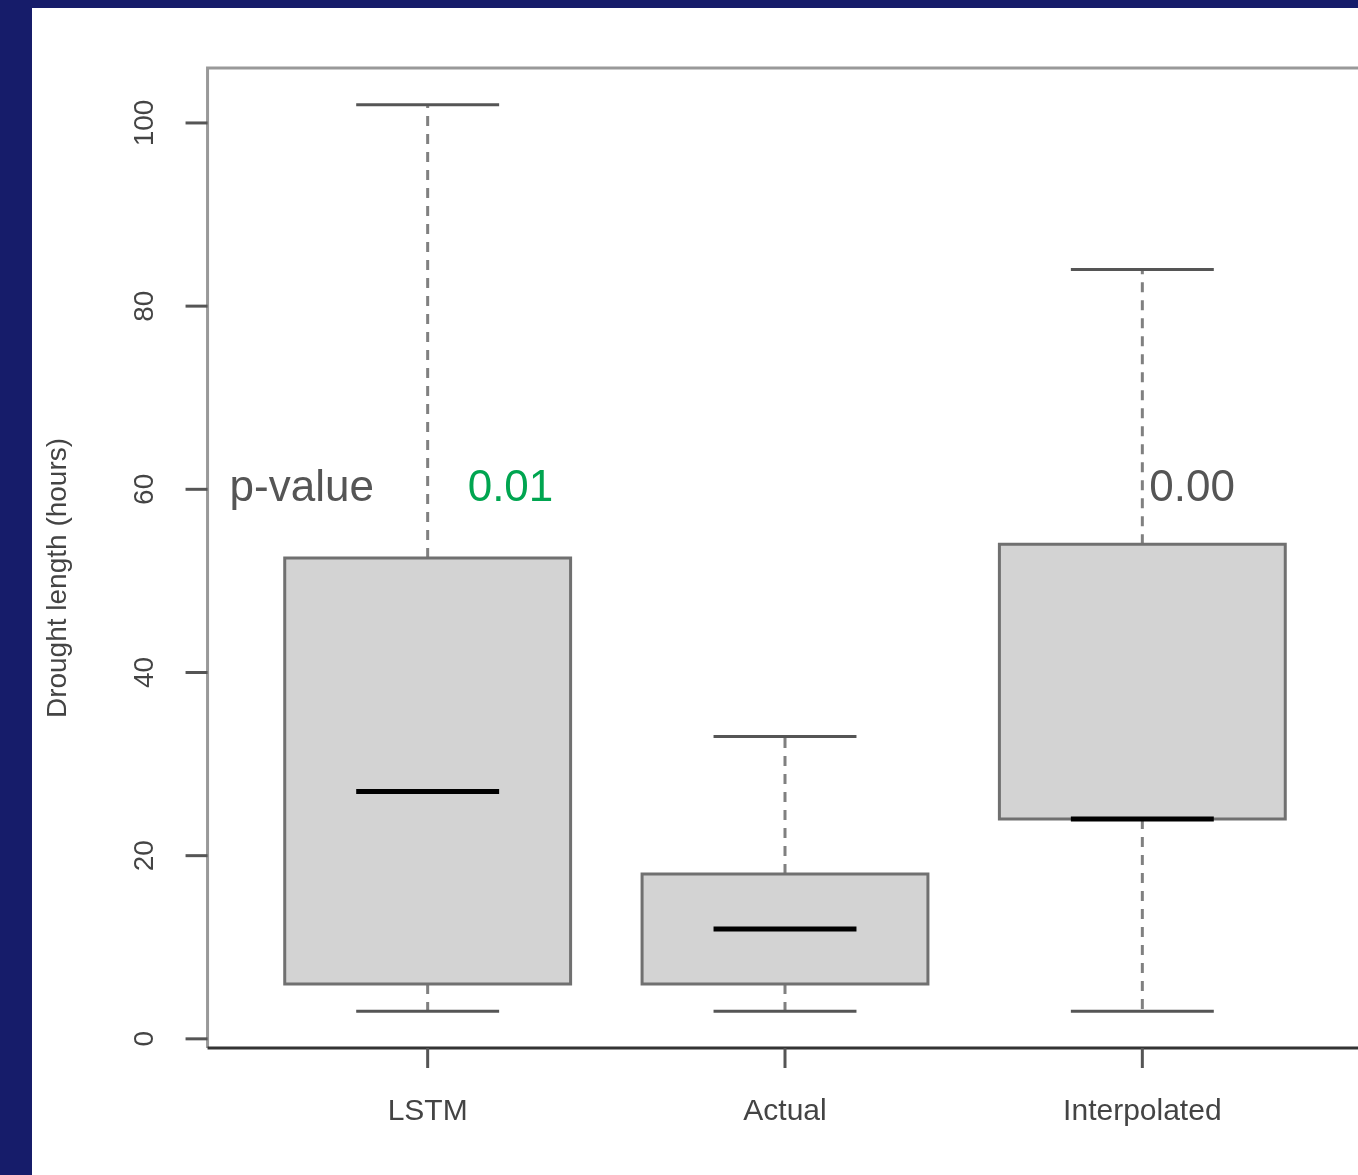  What do you see at coordinates (144, 123) in the screenshot?
I see `y-tick-label: 100` at bounding box center [144, 123].